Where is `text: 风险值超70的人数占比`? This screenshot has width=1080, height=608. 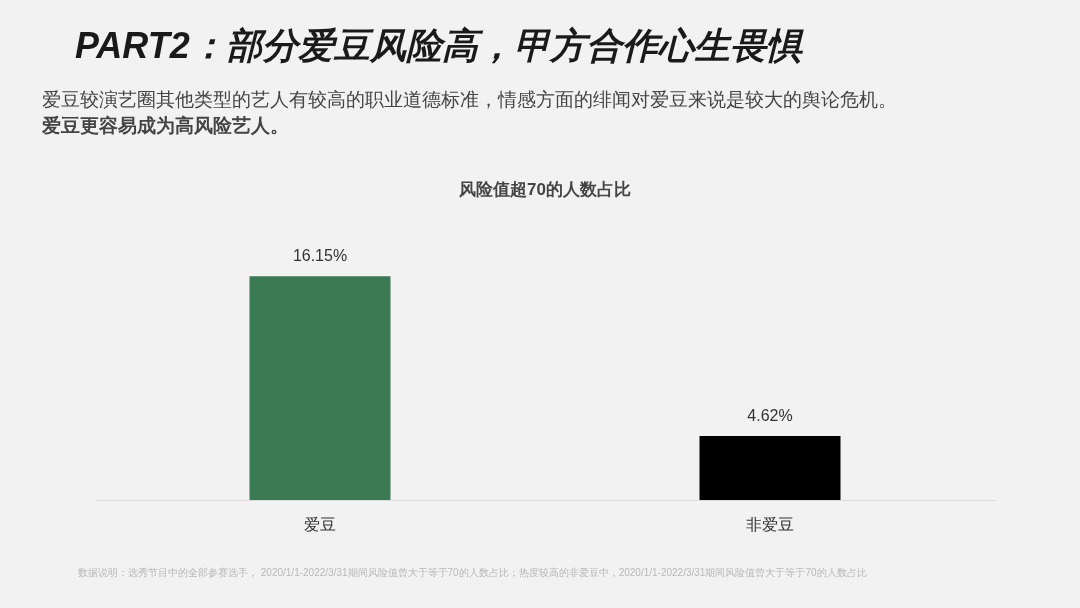 text: 风险值超70的人数占比 is located at coordinates (544, 189).